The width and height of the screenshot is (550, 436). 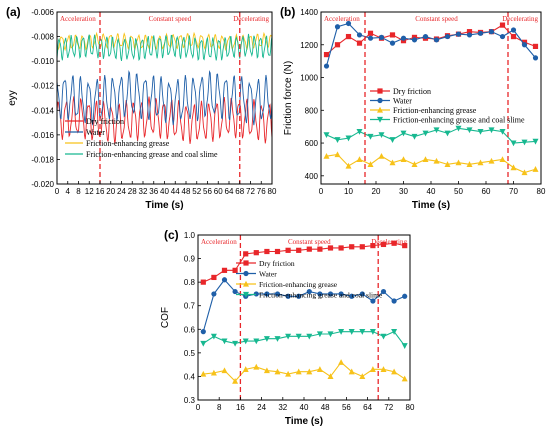 What do you see at coordinates (240, 407) in the screenshot?
I see `x-tick-label: 16` at bounding box center [240, 407].